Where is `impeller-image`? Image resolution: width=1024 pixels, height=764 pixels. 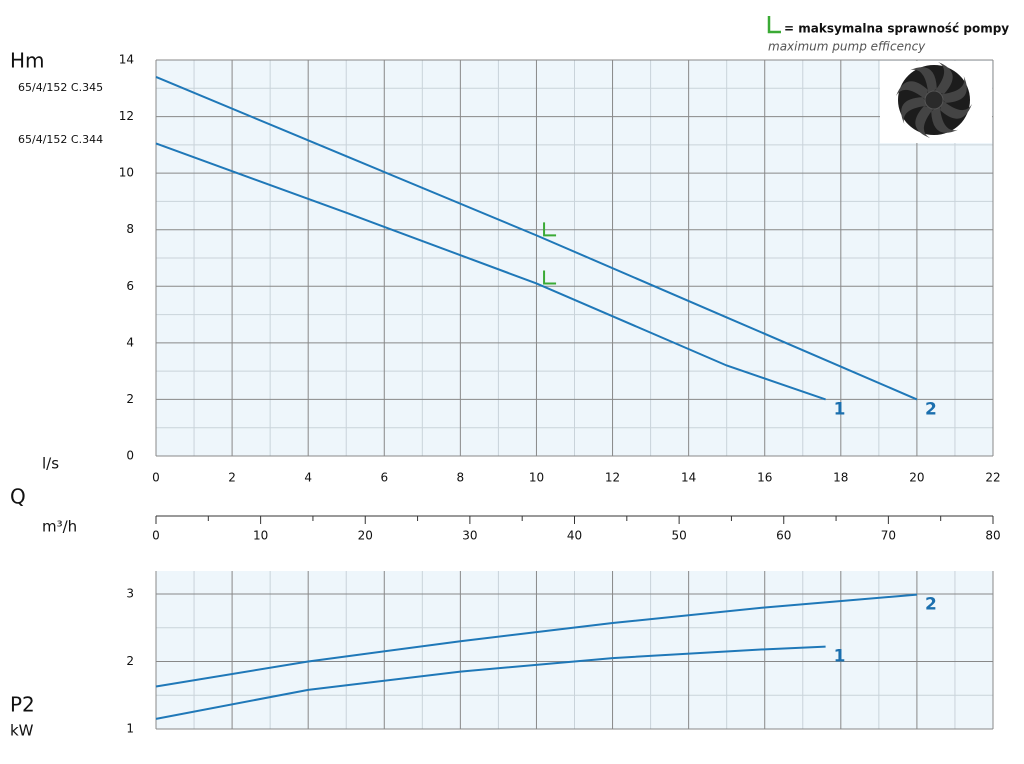 impeller-image is located at coordinates (934, 100).